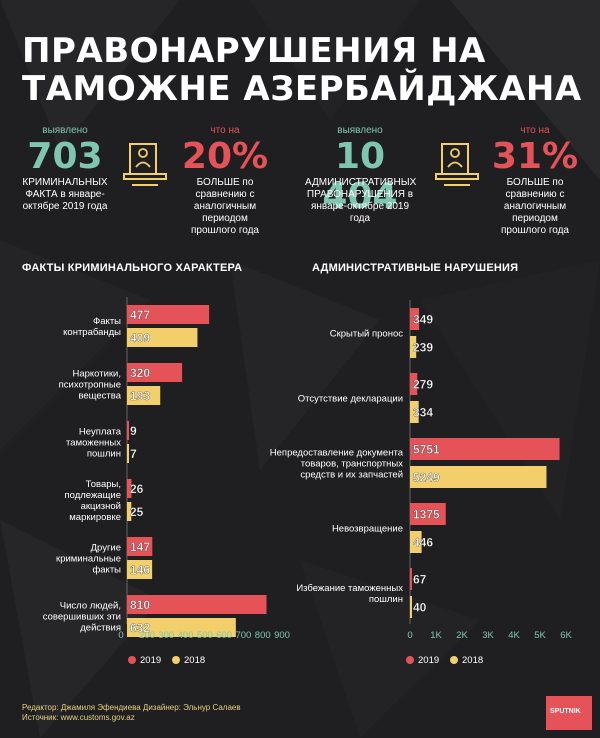  What do you see at coordinates (360, 130) in the screenshot?
I see `stat-3-label: выявлено` at bounding box center [360, 130].